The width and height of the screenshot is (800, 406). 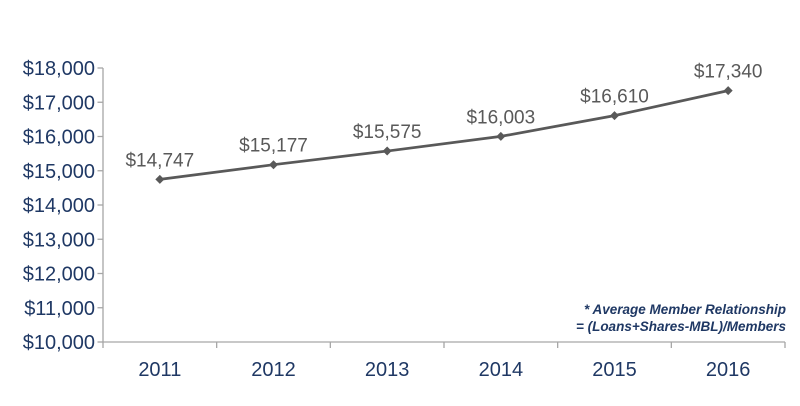 What do you see at coordinates (273, 370) in the screenshot?
I see `x-axis-tick-label: 2012` at bounding box center [273, 370].